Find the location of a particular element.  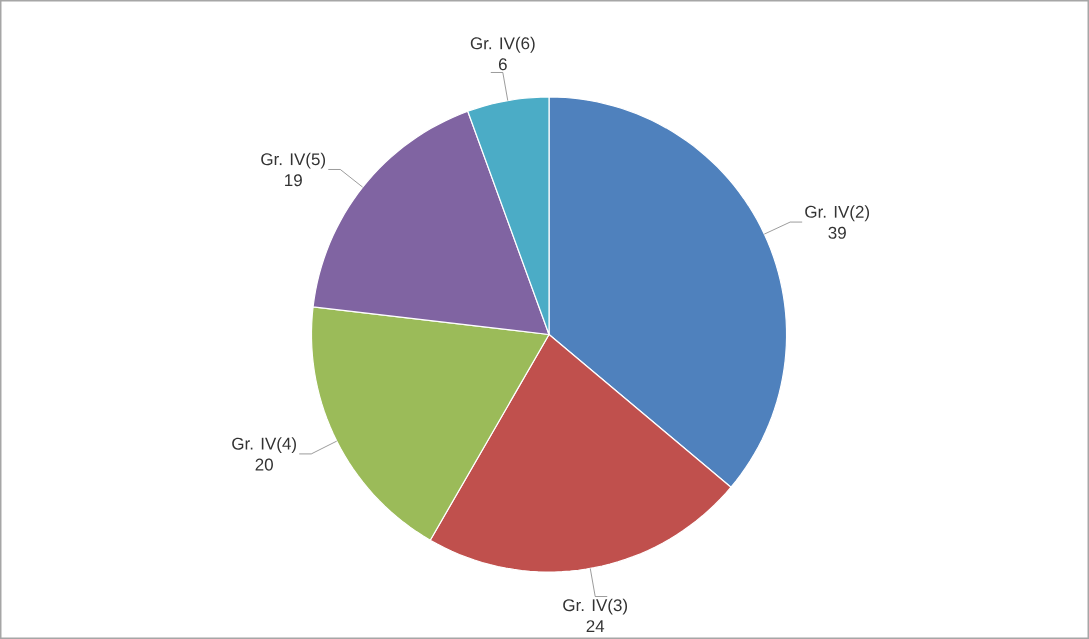

data-label: 20 is located at coordinates (264, 464).